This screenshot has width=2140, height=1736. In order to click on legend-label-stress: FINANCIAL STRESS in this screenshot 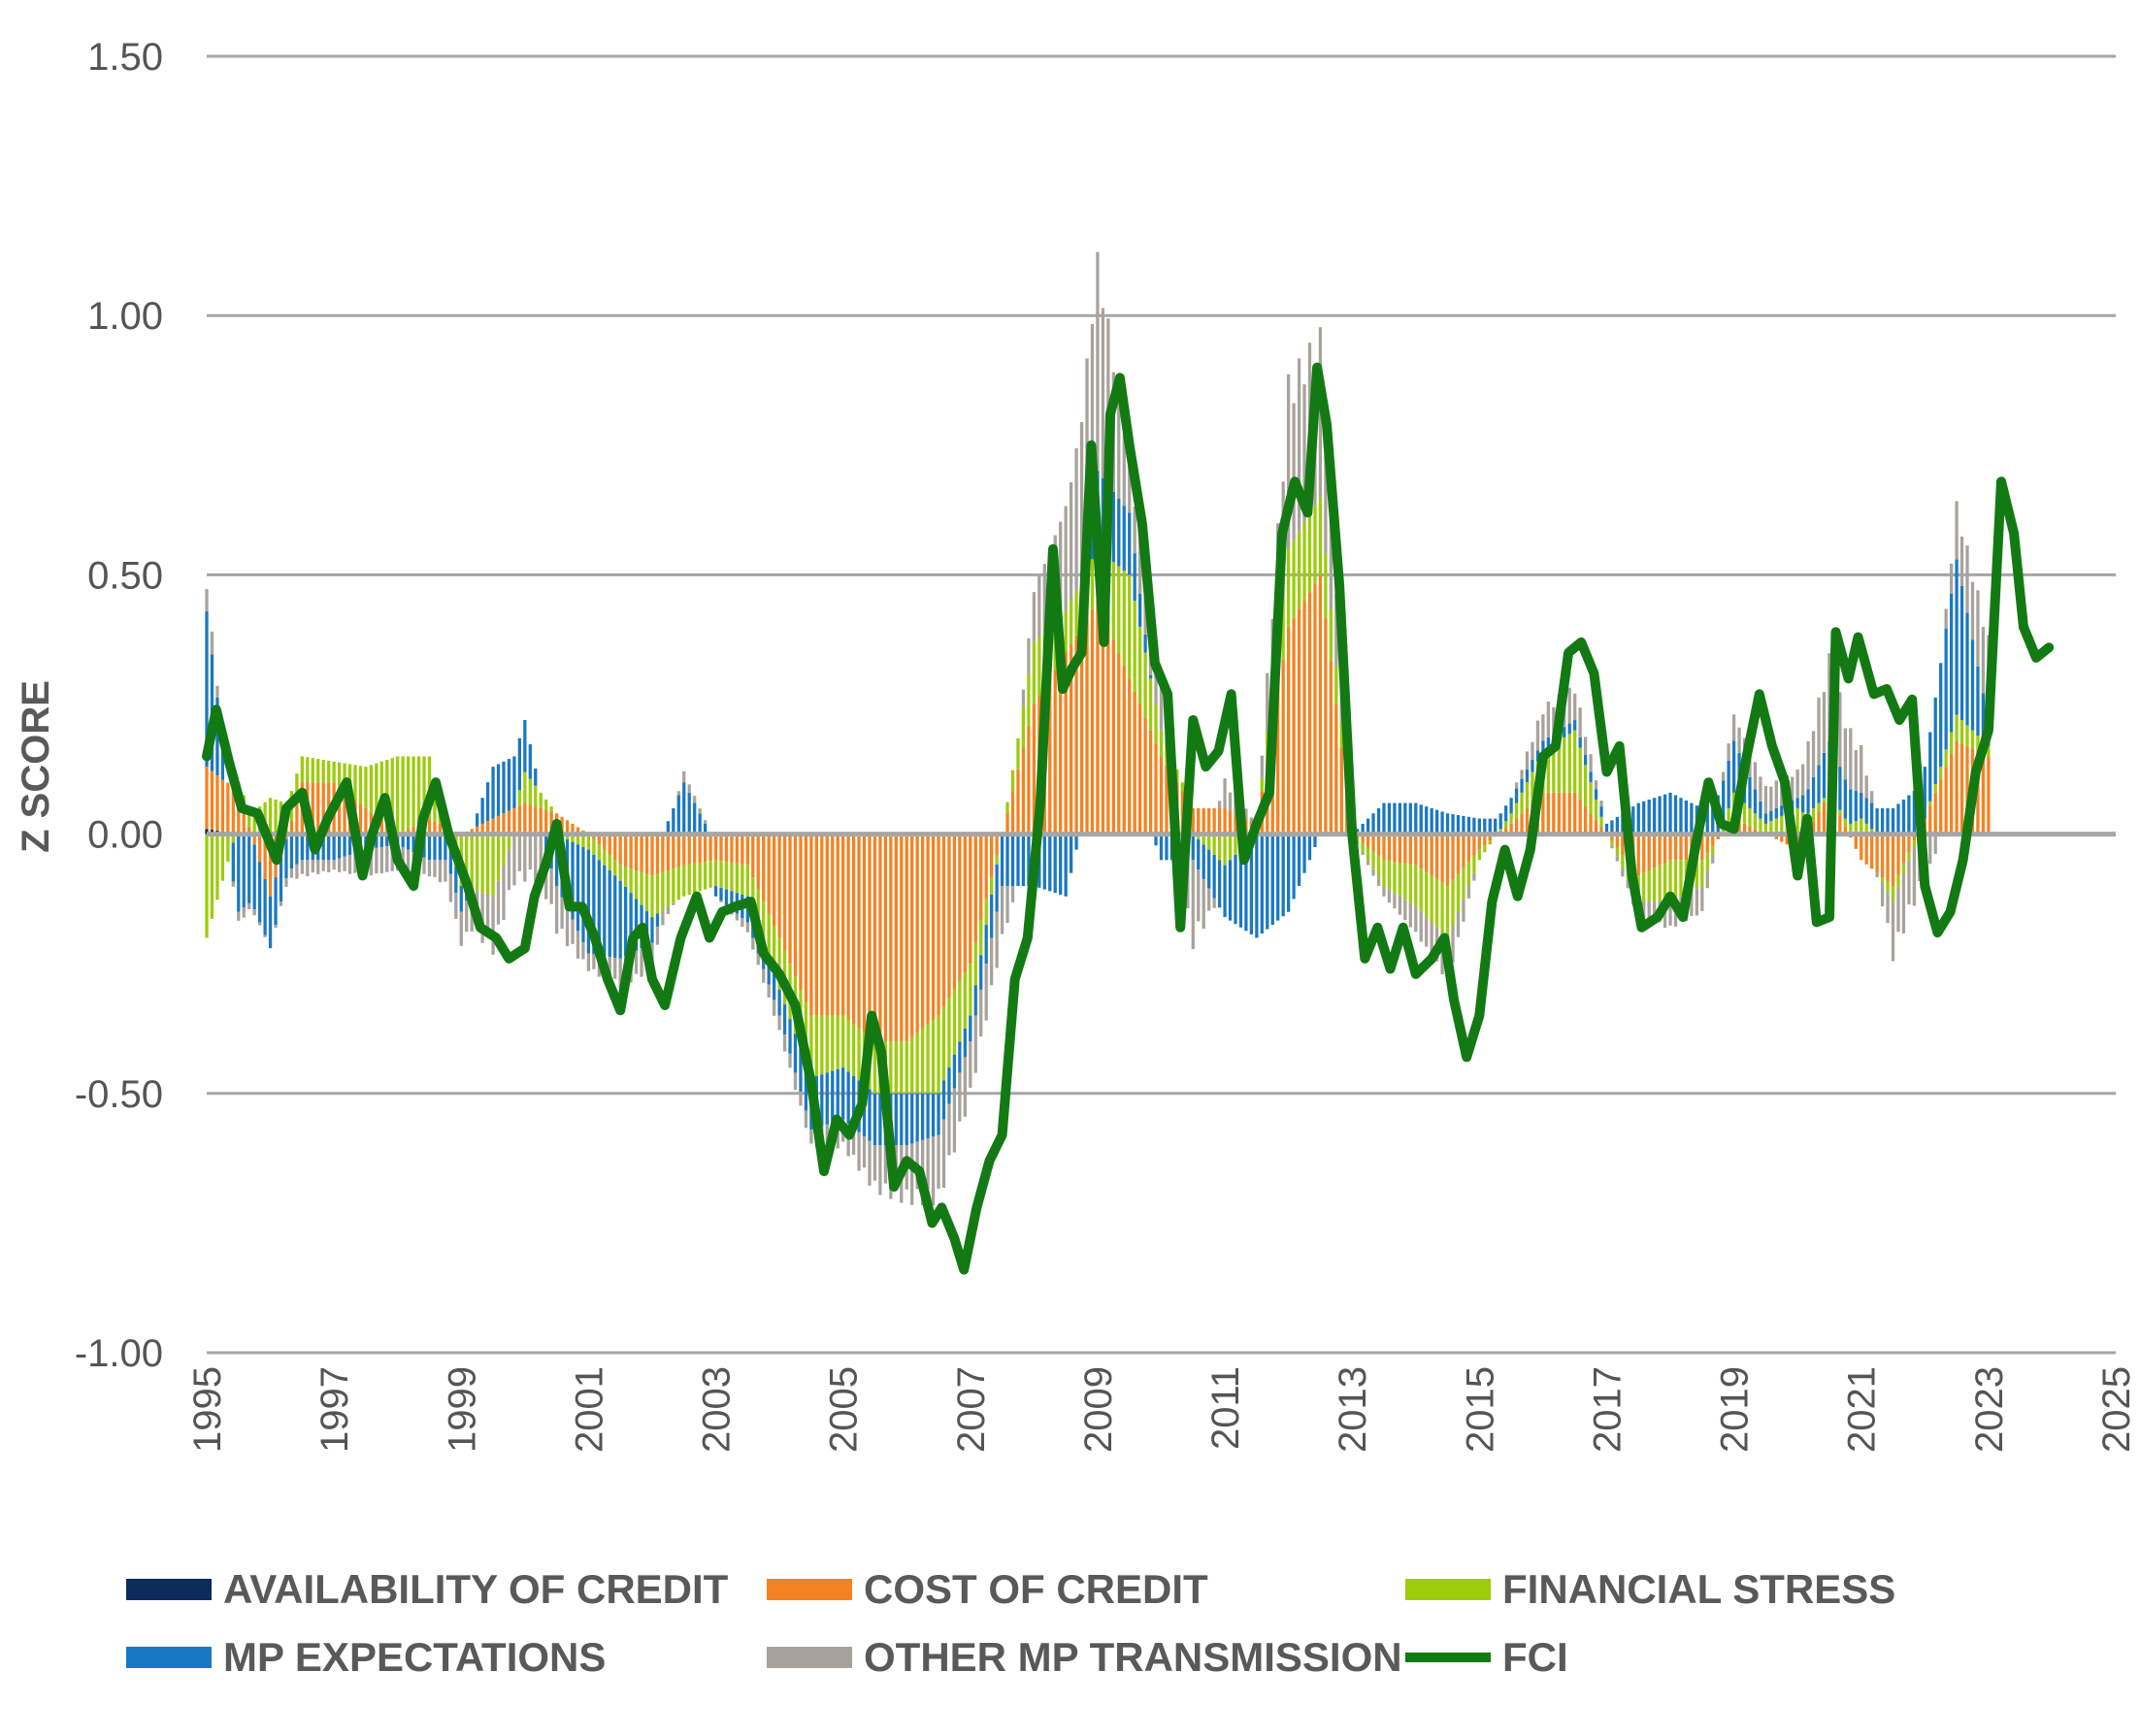, I will do `click(1699, 1589)`.